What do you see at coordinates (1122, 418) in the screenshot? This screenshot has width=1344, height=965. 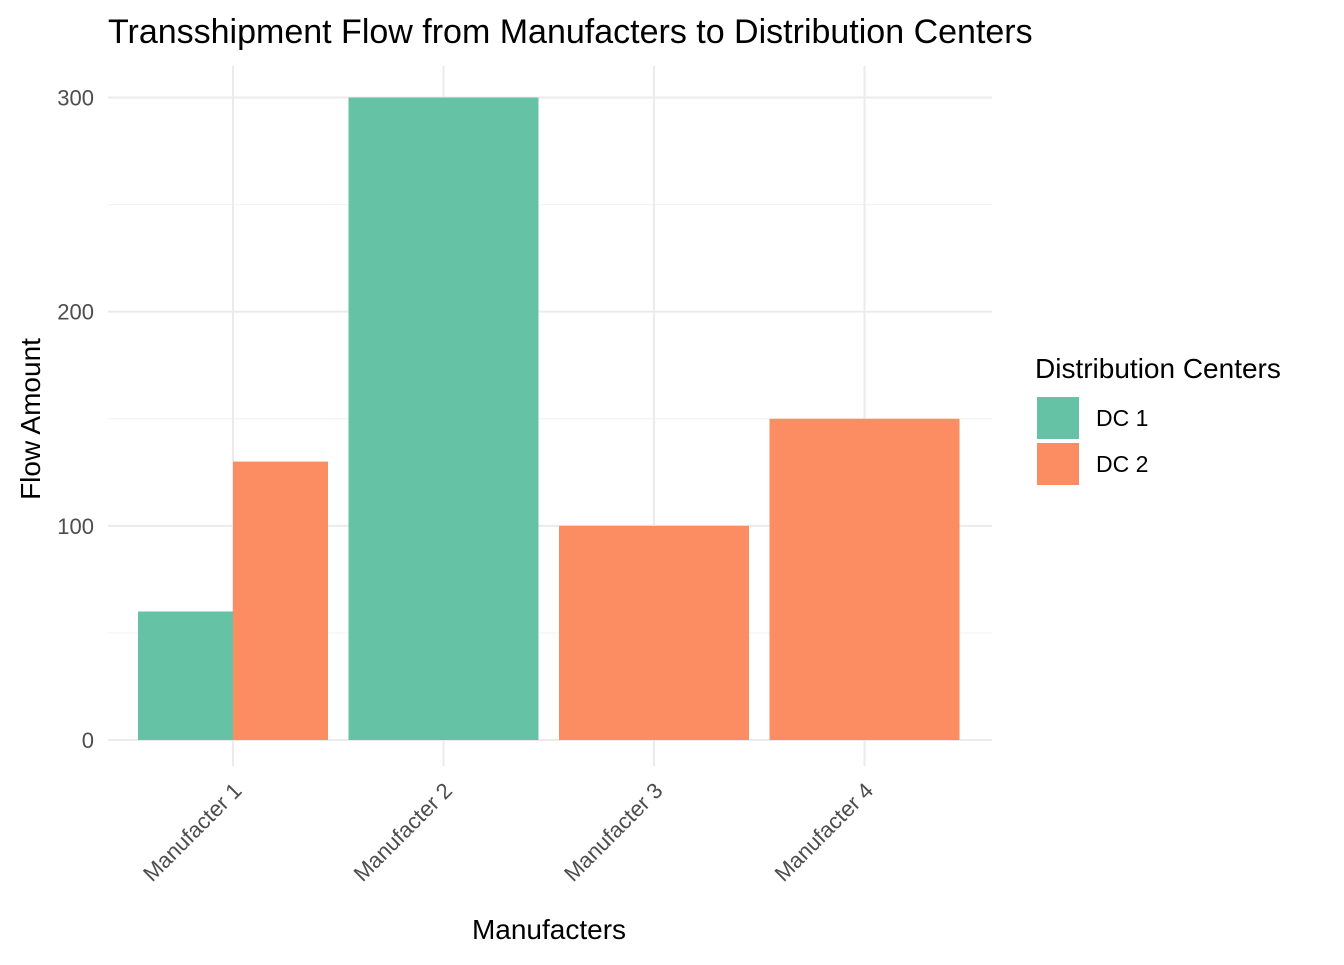 I see `legend-label: DC 1` at bounding box center [1122, 418].